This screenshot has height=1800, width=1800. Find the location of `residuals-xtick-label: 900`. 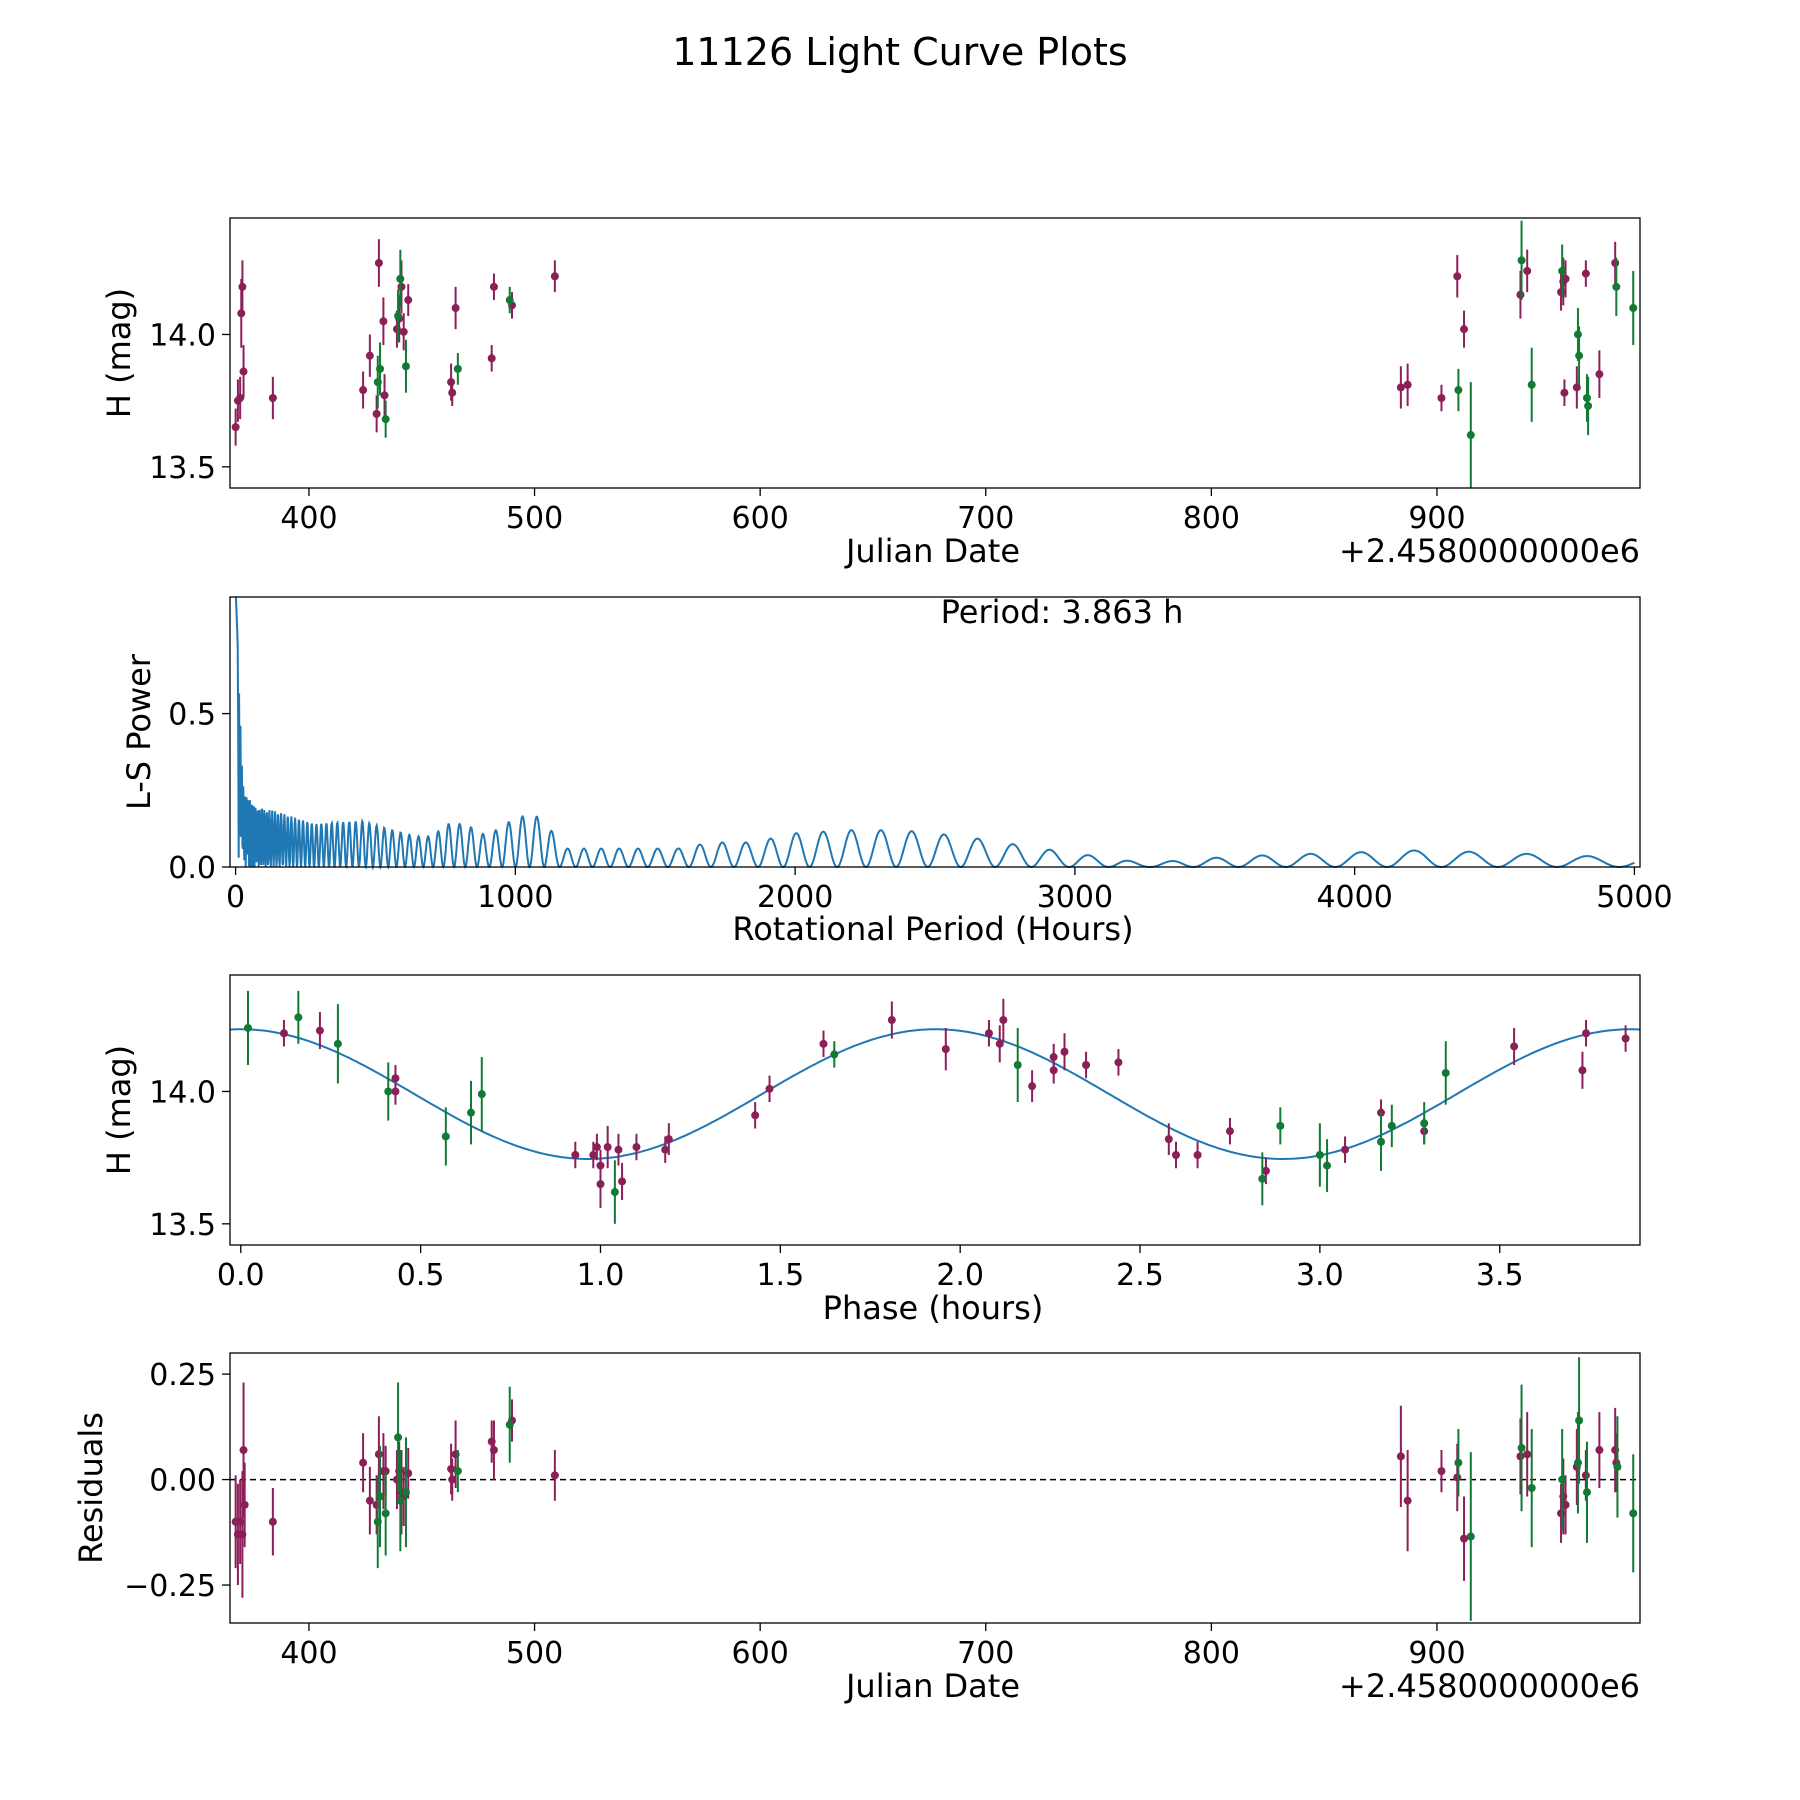

residuals-xtick-label: 900 is located at coordinates (1436, 1653).